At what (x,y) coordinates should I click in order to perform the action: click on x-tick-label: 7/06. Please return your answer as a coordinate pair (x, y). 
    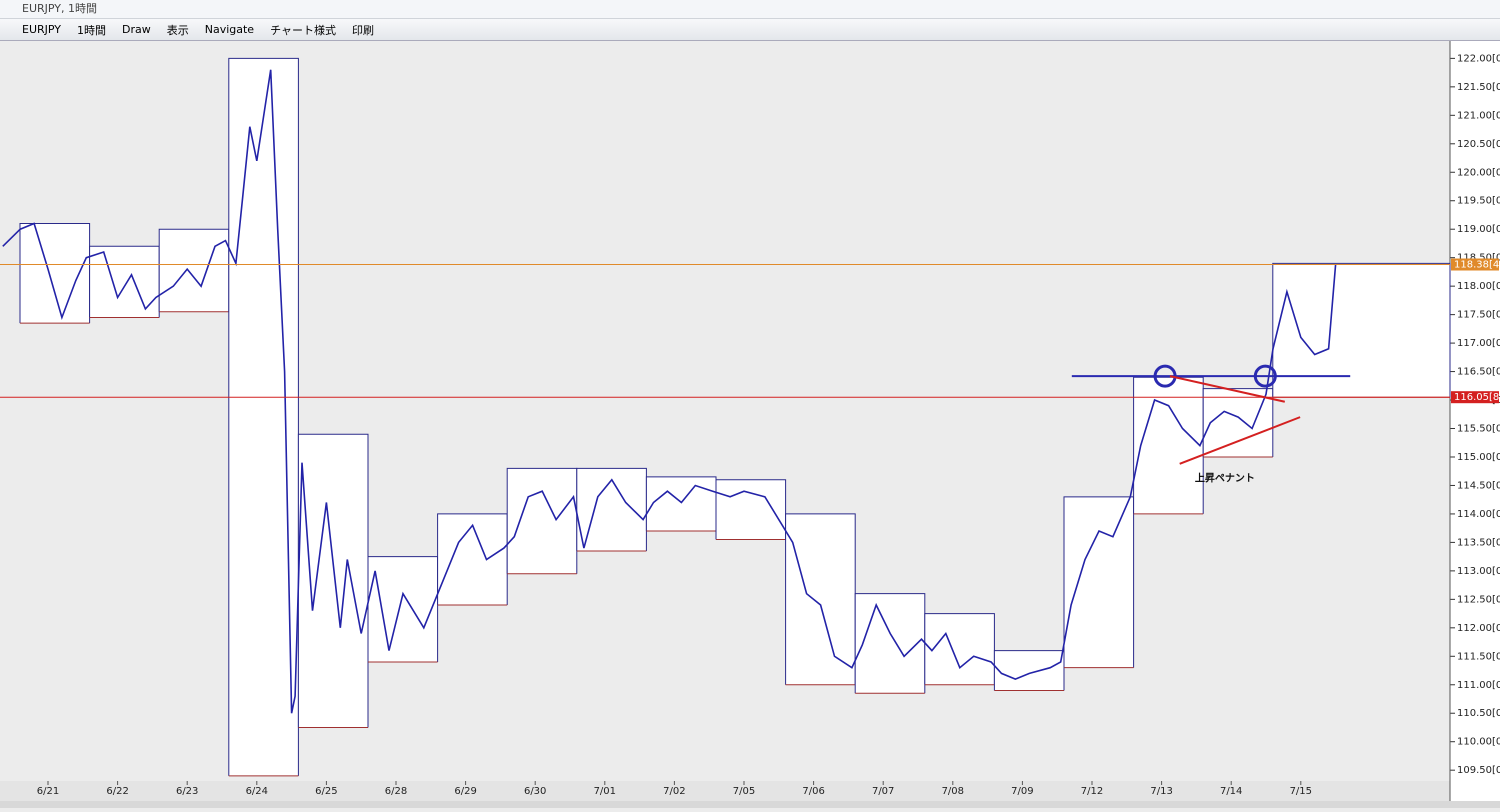
    Looking at the image, I should click on (813, 791).